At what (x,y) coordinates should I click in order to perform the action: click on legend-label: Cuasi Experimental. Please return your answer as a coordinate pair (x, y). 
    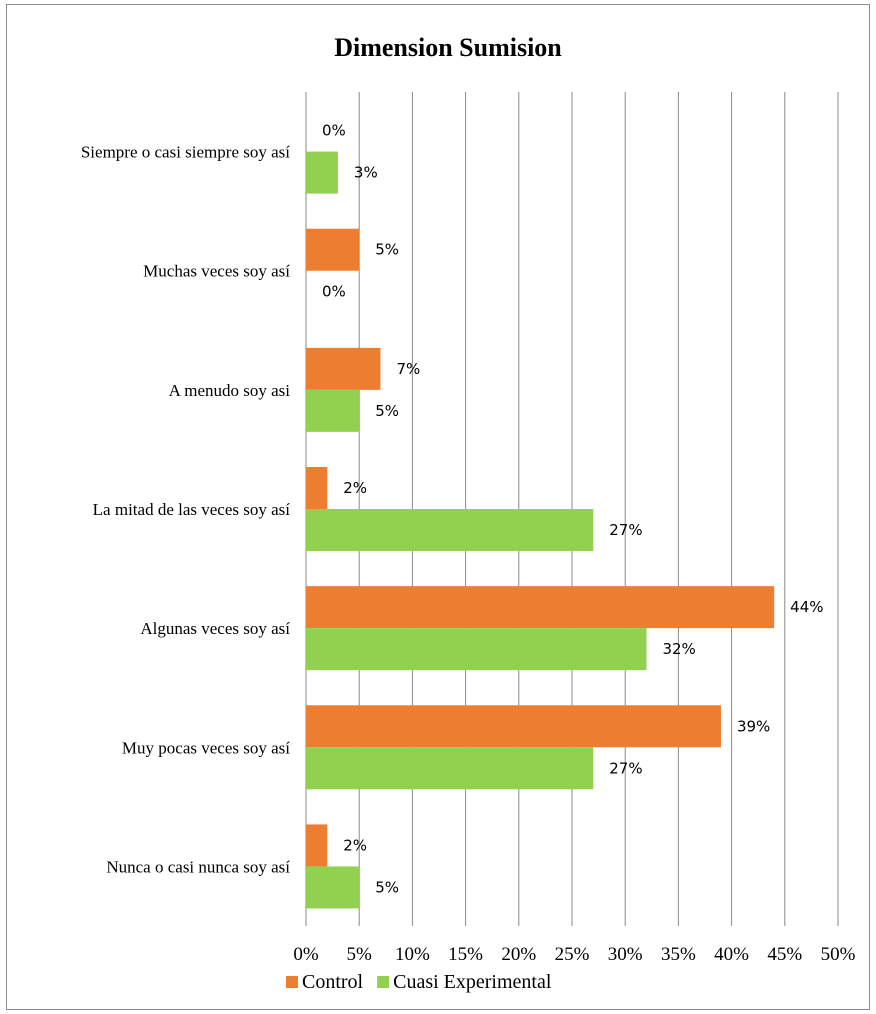
    Looking at the image, I should click on (472, 982).